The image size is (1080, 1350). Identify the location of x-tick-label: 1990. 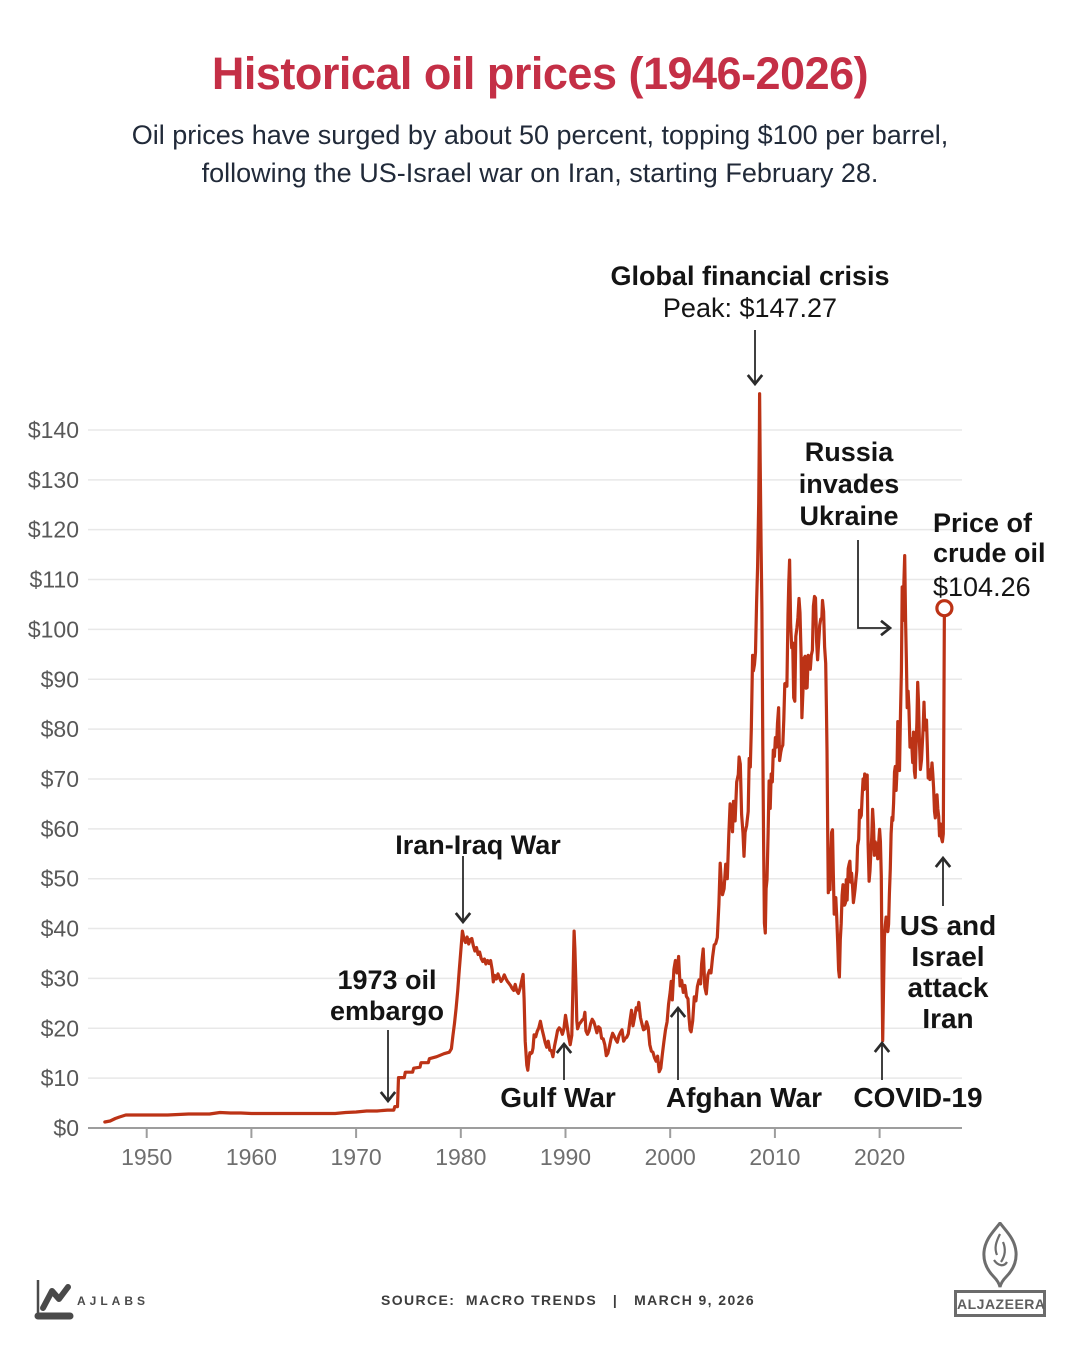
(565, 1157).